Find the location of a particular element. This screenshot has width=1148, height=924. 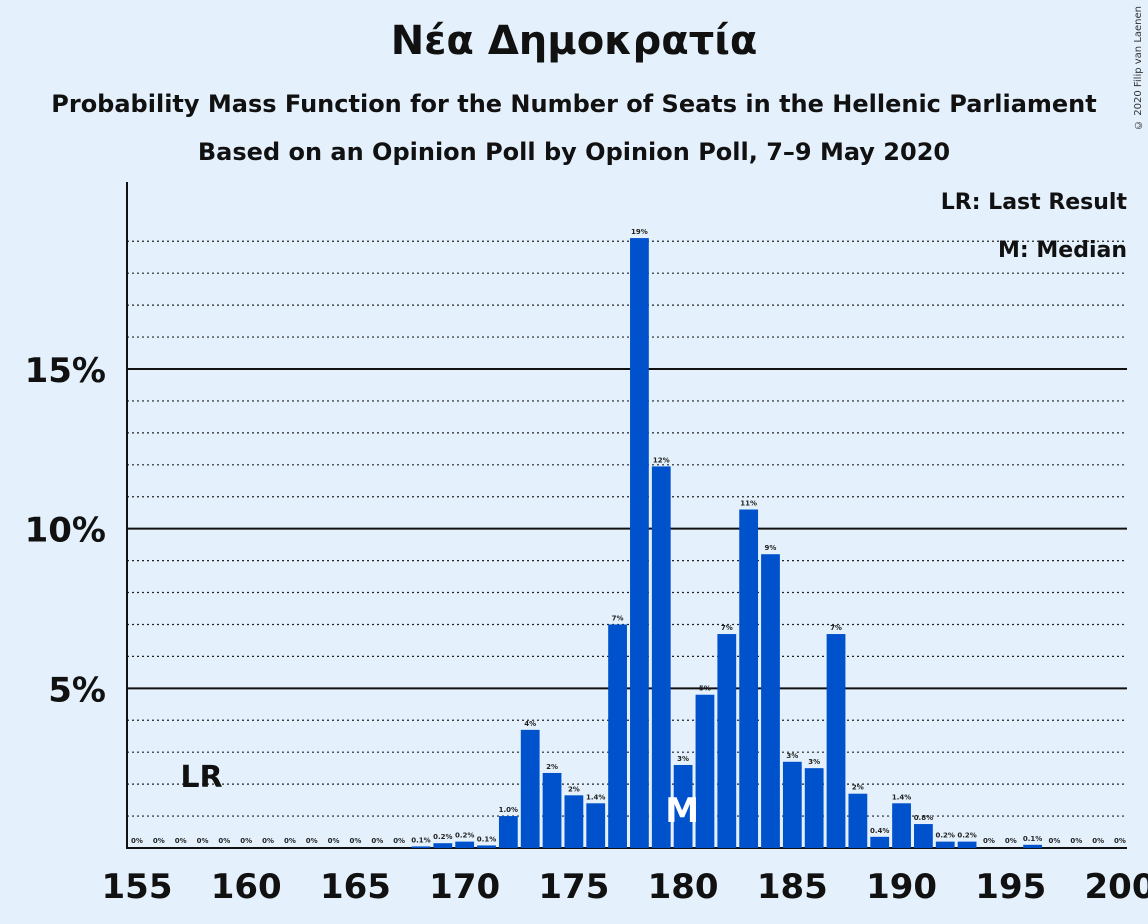

x-tick-label: 190 is located at coordinates (901, 887).